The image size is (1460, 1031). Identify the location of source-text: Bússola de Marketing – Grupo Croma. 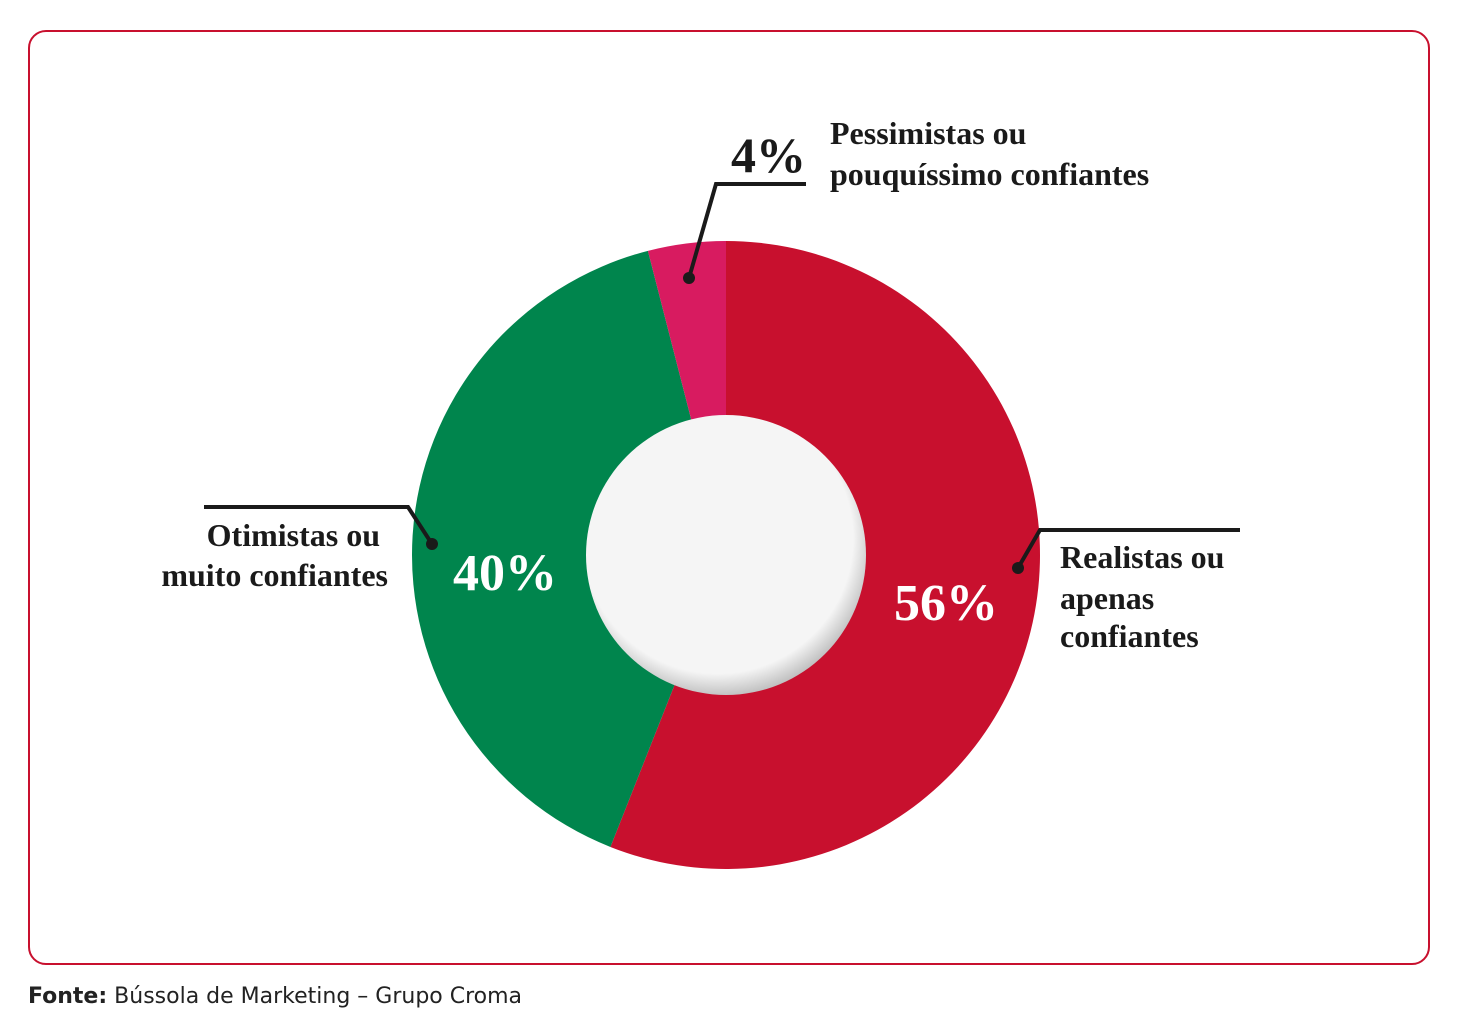
(318, 996).